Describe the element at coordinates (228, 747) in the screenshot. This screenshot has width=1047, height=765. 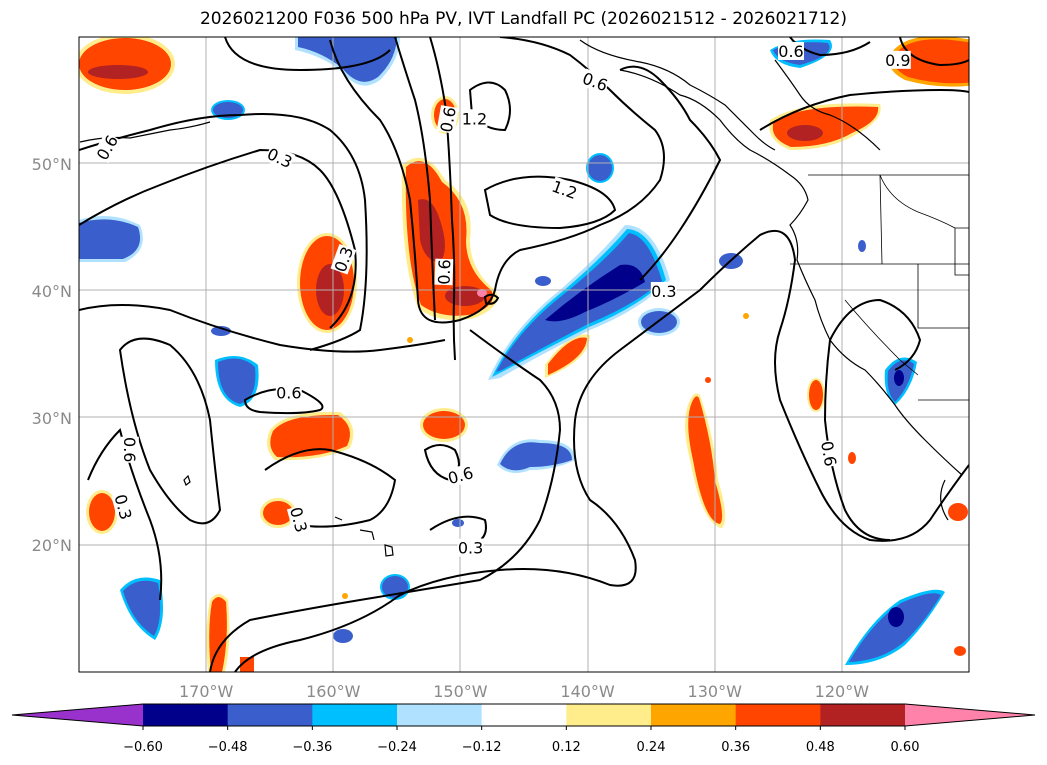
I see `colorbar-tick-label: −0.48` at that location.